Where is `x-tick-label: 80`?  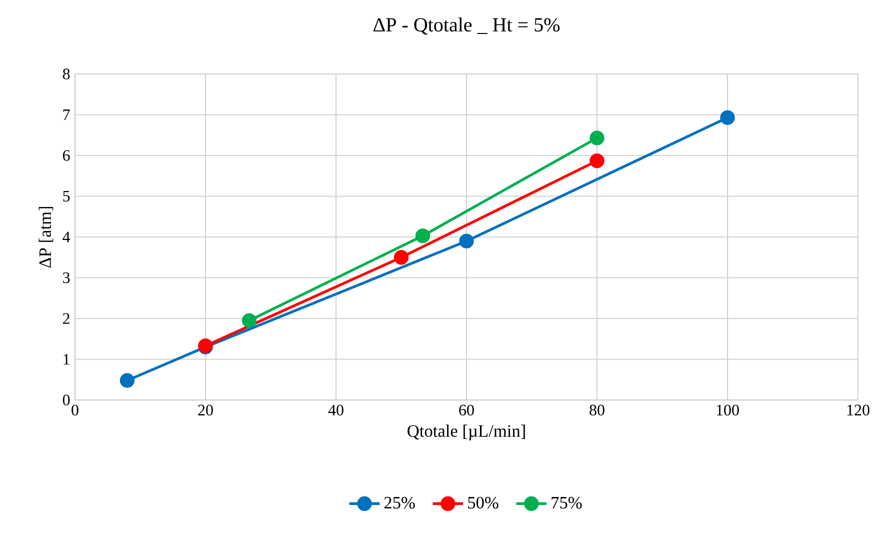
x-tick-label: 80 is located at coordinates (597, 410).